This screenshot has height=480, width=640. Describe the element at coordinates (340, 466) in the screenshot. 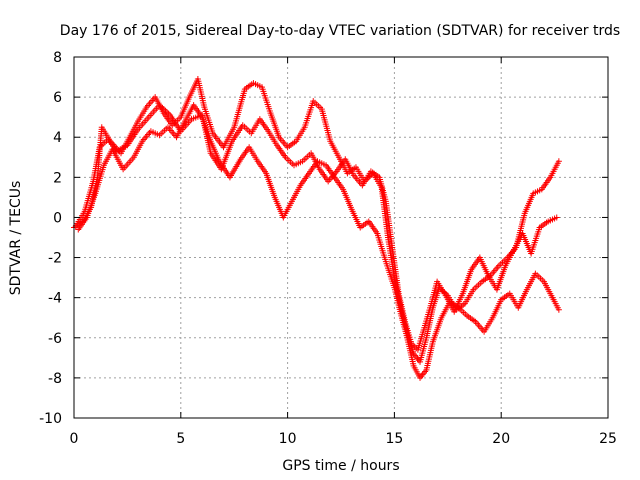

I see `x-axis-label: GPS time / hours` at that location.